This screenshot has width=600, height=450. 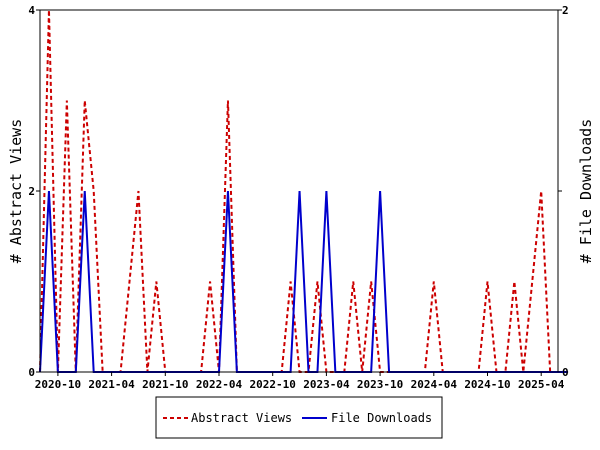 I want to click on legend-box, so click(x=299, y=417).